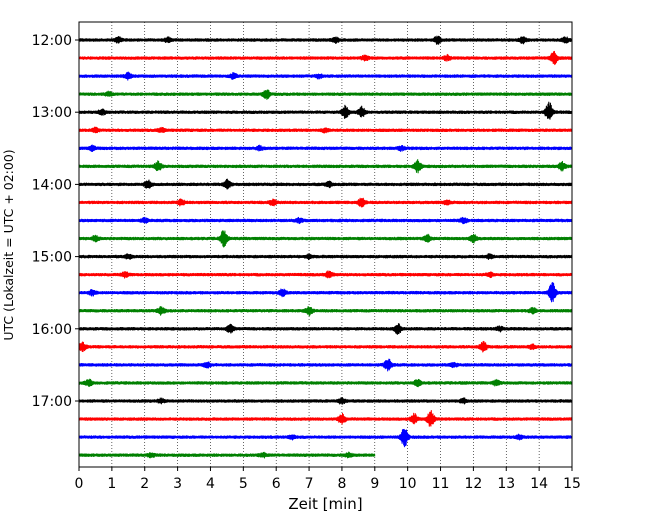 Image resolution: width=650 pixels, height=520 pixels. I want to click on y-axis-title: UTC (Lokalzeit = UTC + 02:00), so click(8, 244).